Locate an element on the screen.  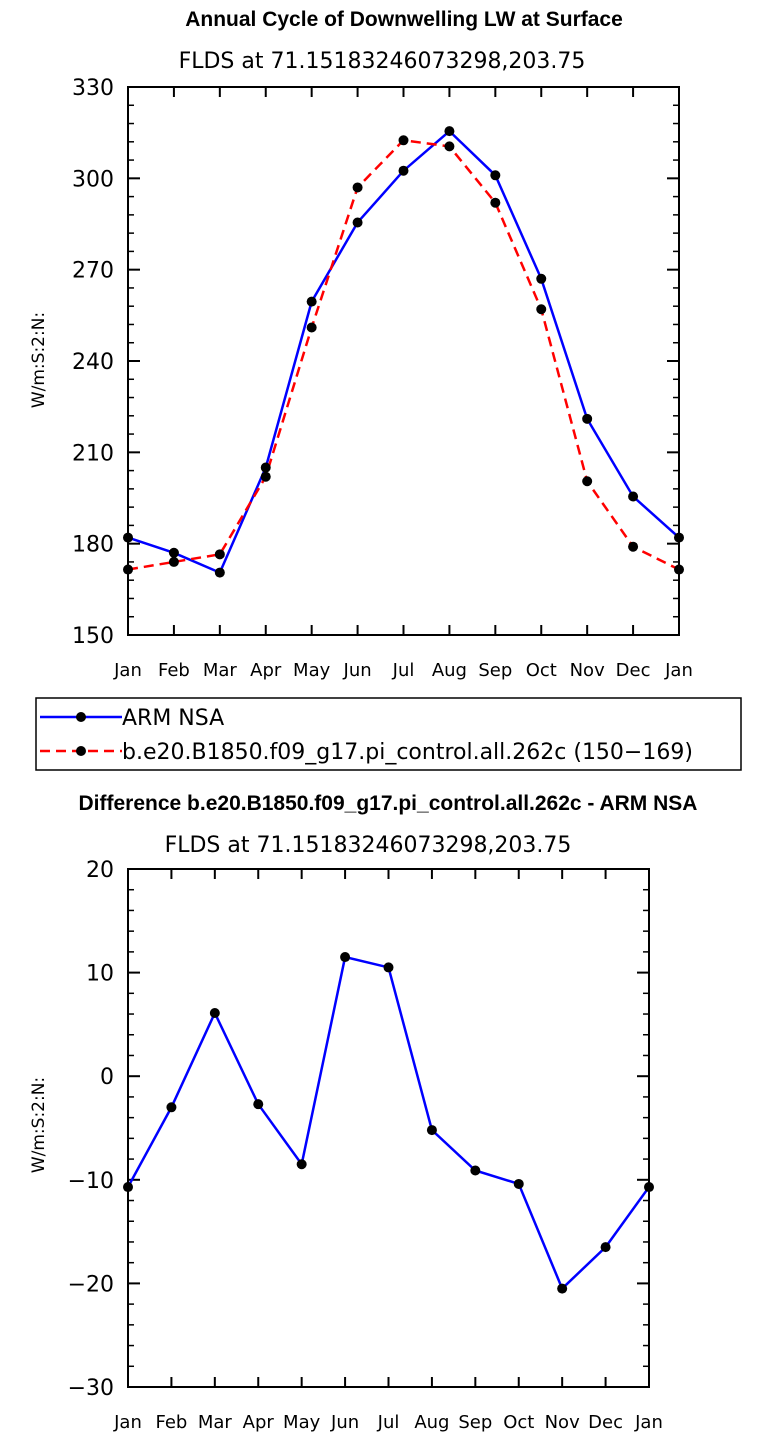
legend-box is located at coordinates (388, 734).